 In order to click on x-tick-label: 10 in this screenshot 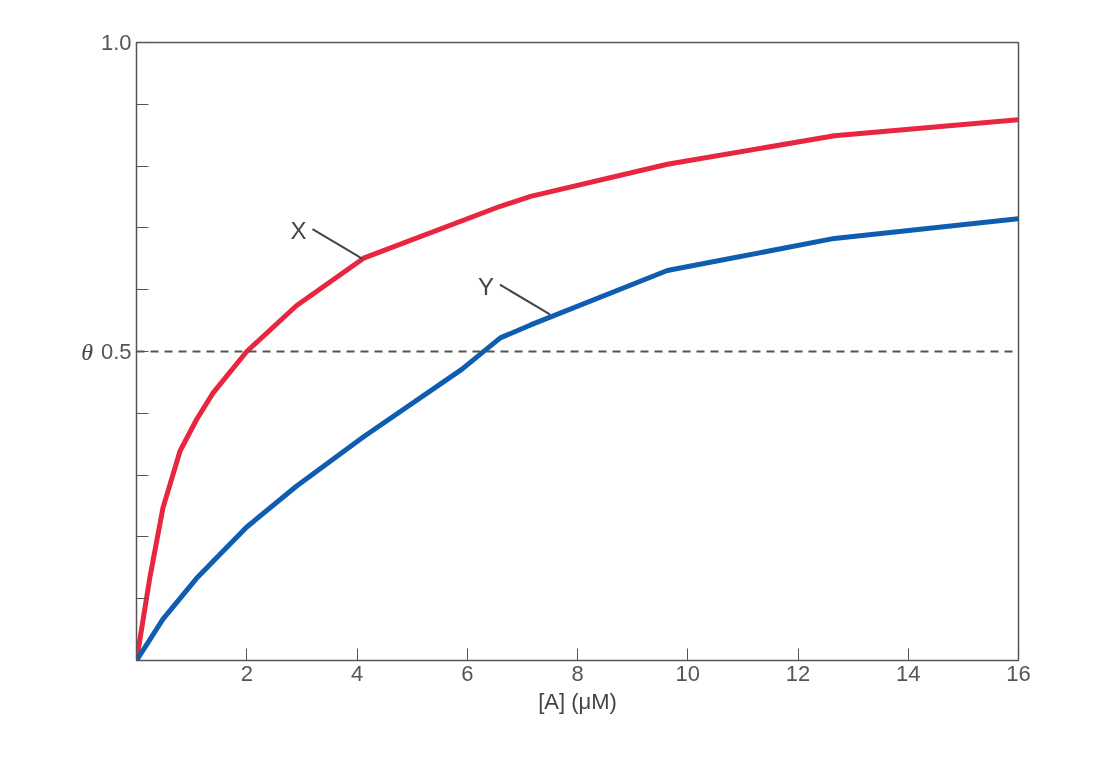, I will do `click(687, 673)`.